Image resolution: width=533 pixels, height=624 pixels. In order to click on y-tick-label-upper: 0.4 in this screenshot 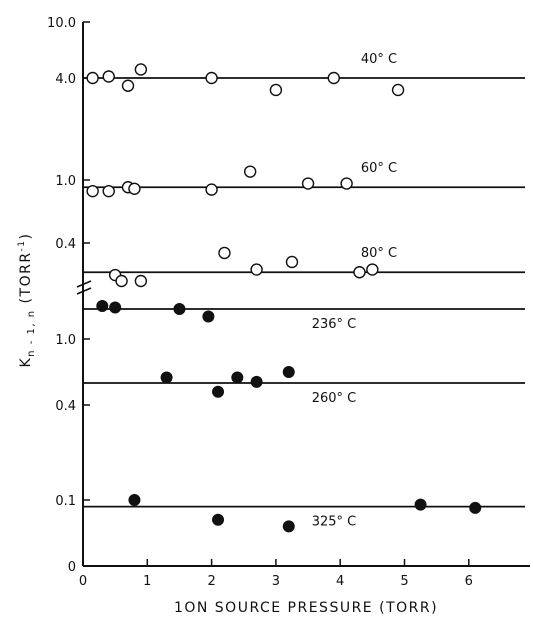, I will do `click(65, 244)`.